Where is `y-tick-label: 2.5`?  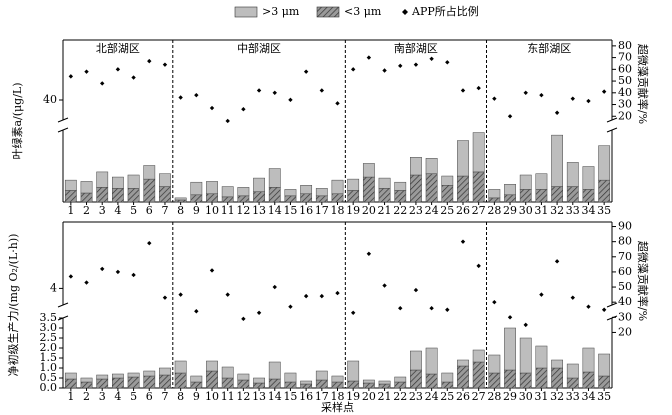 y-tick-label: 2.5 is located at coordinates (49, 337).